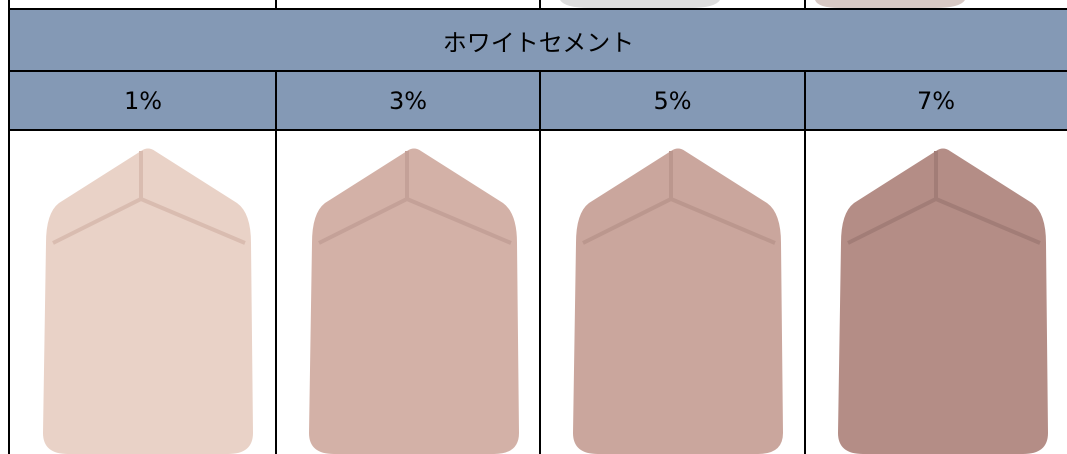 This screenshot has height=454, width=1067. Describe the element at coordinates (672, 100) in the screenshot. I see `column-header: 5%` at that location.